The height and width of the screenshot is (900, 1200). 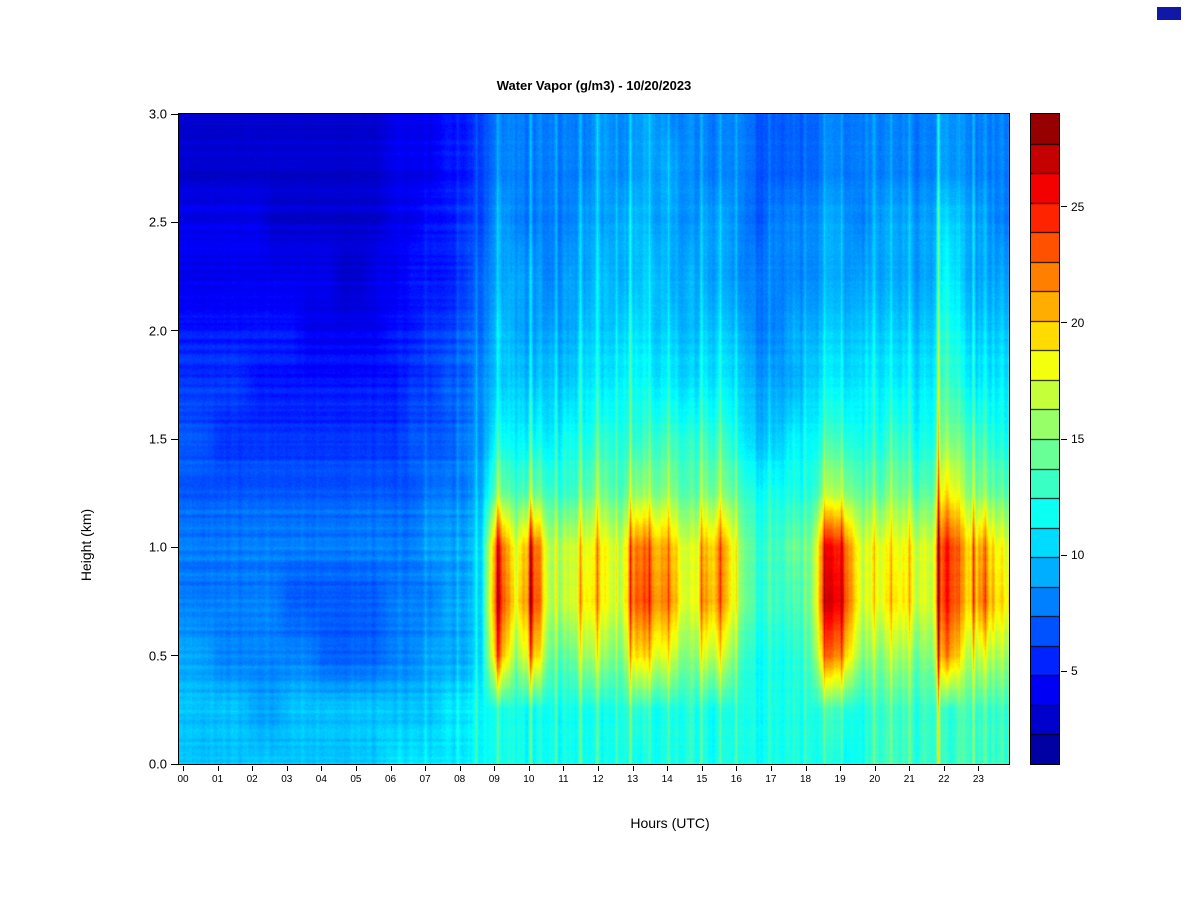 I want to click on x-tick-label: 21, so click(x=909, y=779).